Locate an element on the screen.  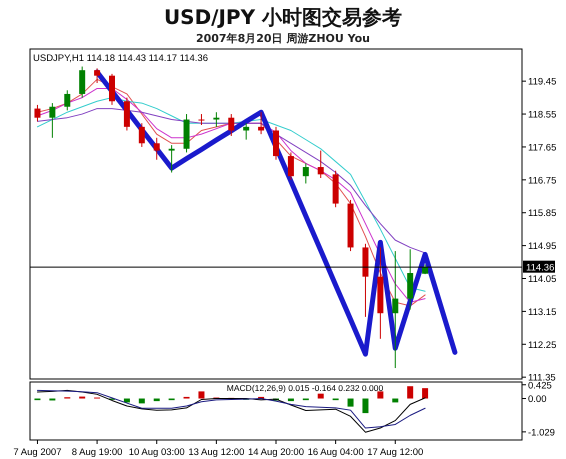
annotation: USDJPY,H1 114.18 114.43 114.17 114.36 is located at coordinates (120, 58).